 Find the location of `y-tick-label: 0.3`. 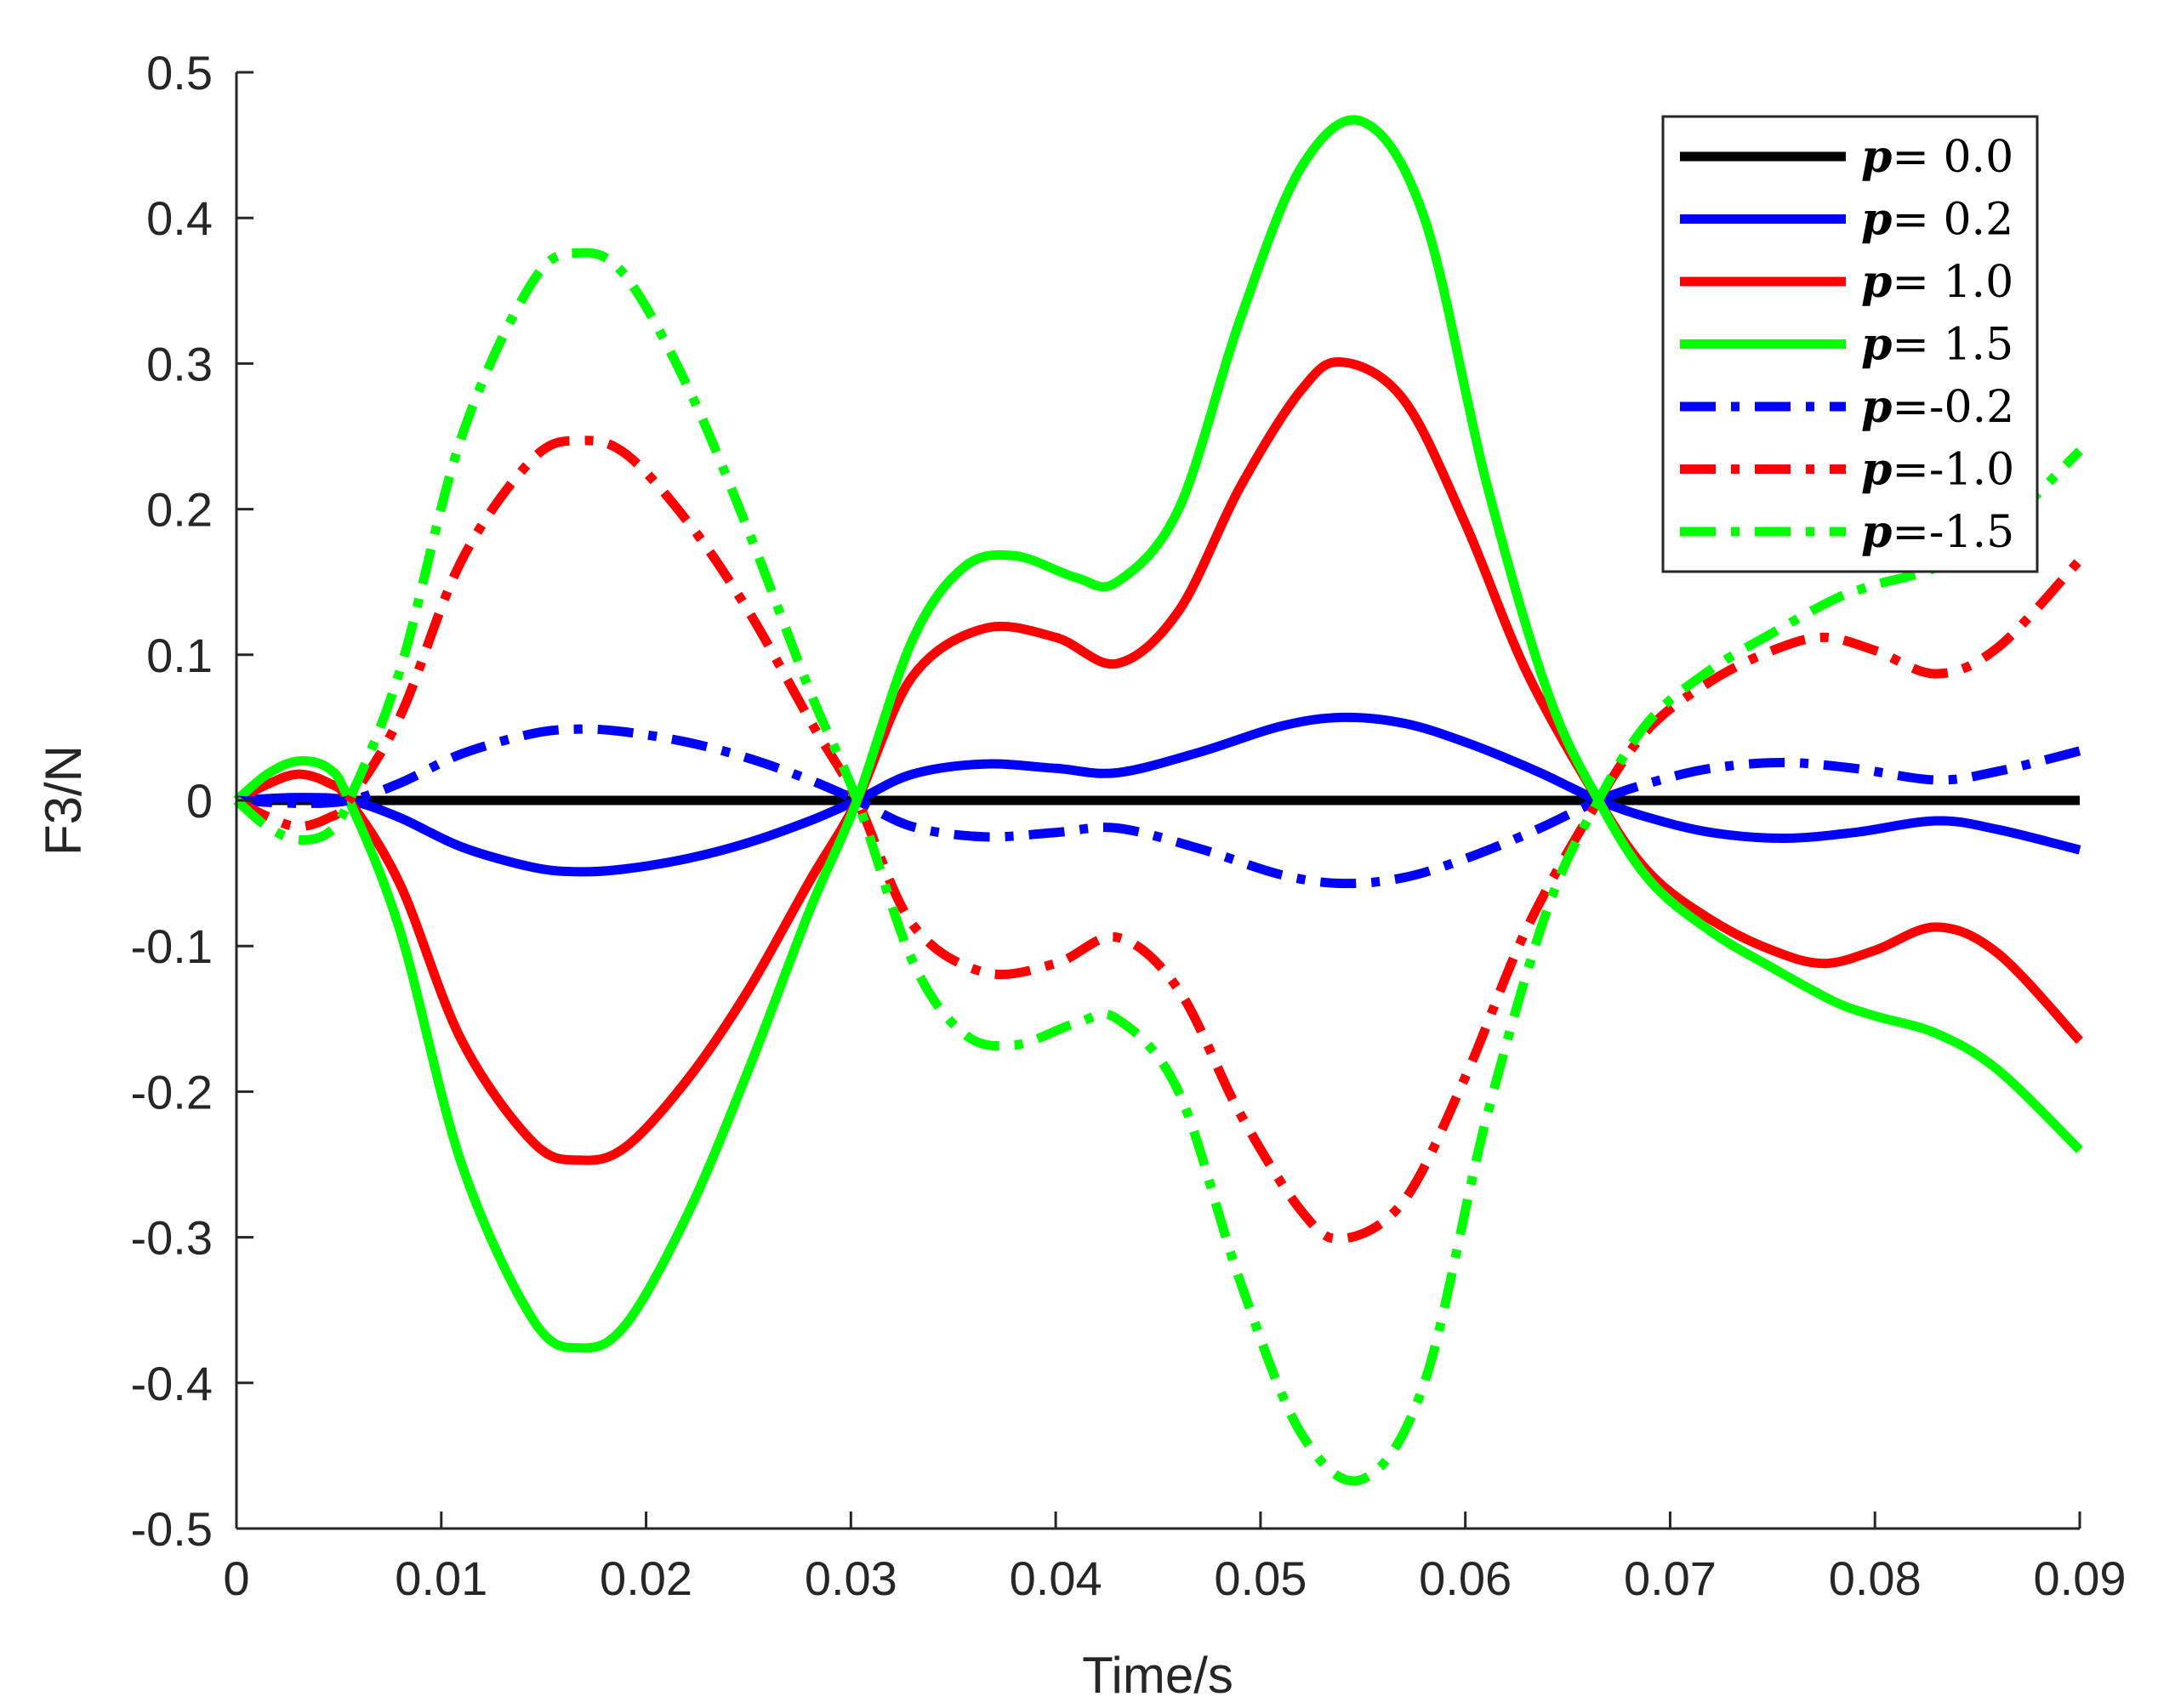

y-tick-label: 0.3 is located at coordinates (179, 363).